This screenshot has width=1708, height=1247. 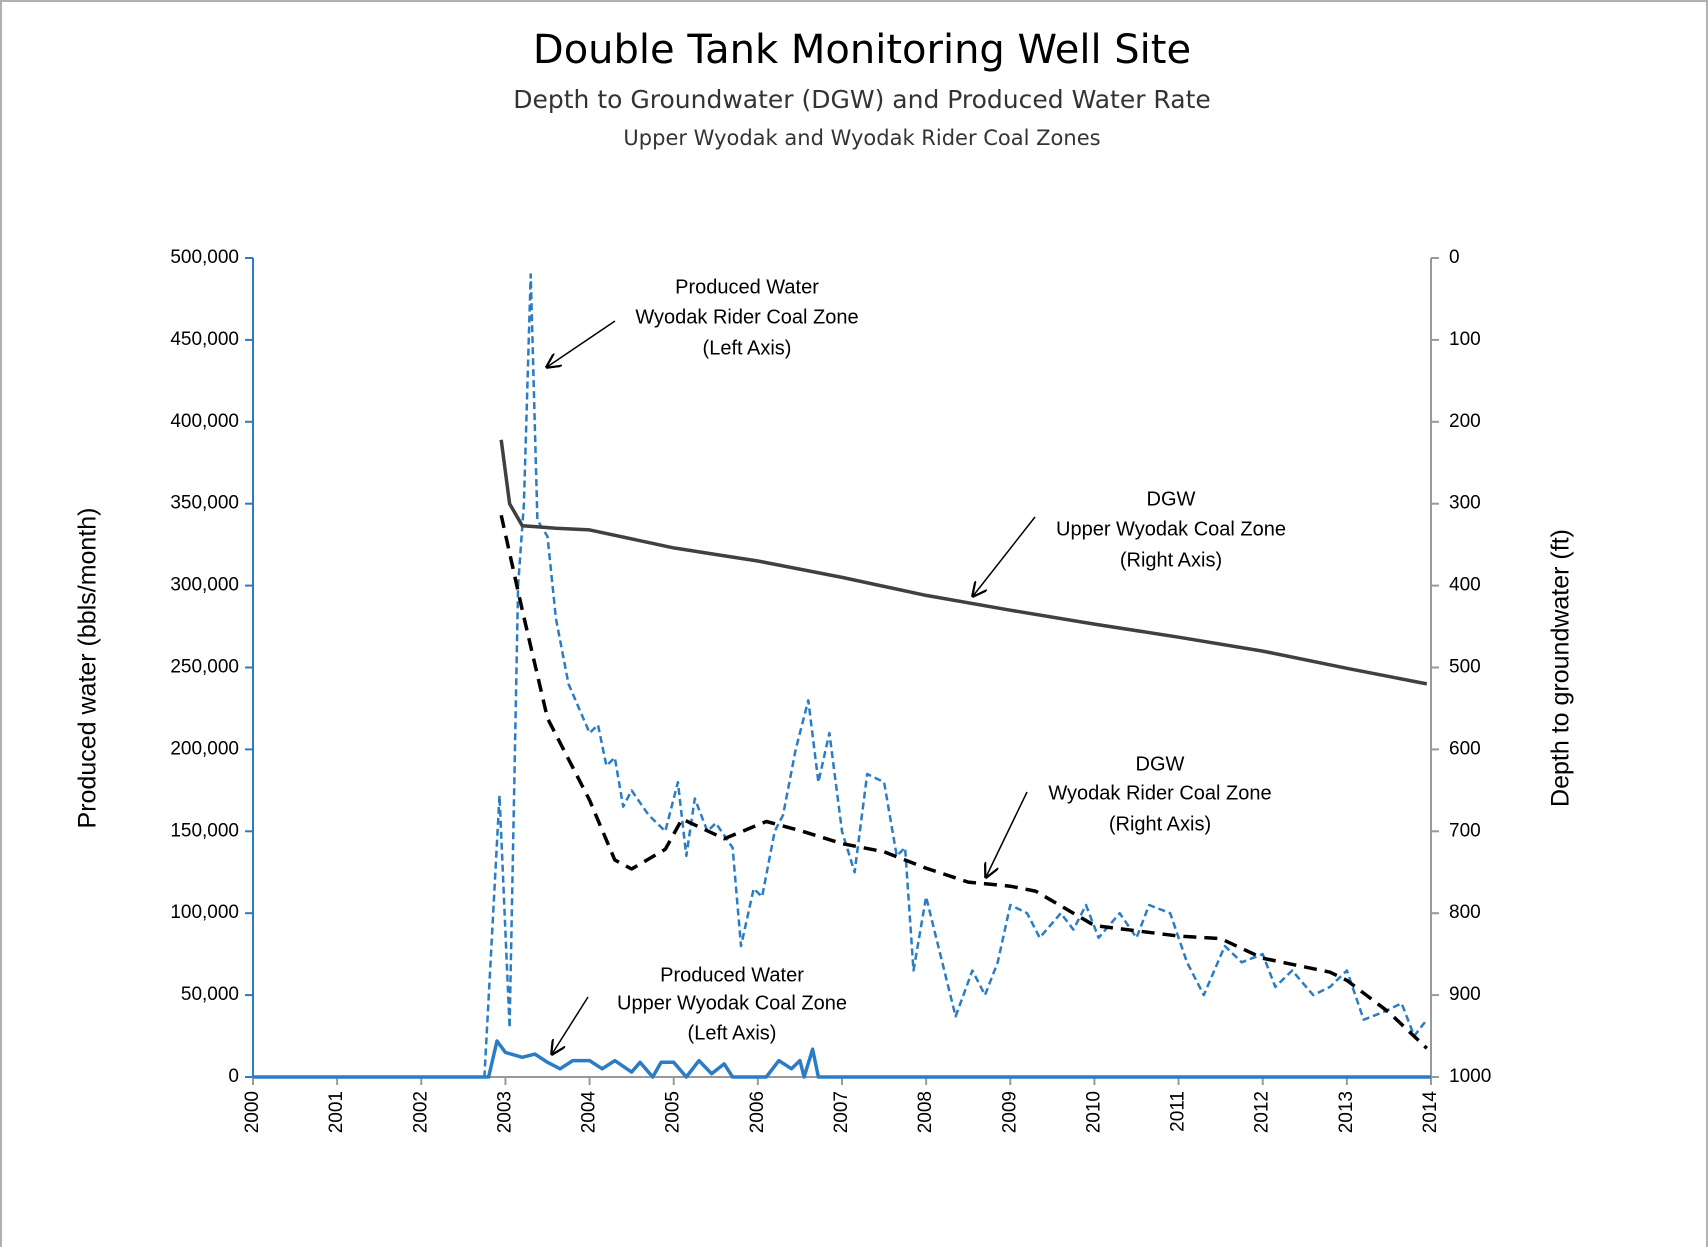 I want to click on x-tick-label: 2011, so click(x=1178, y=1111).